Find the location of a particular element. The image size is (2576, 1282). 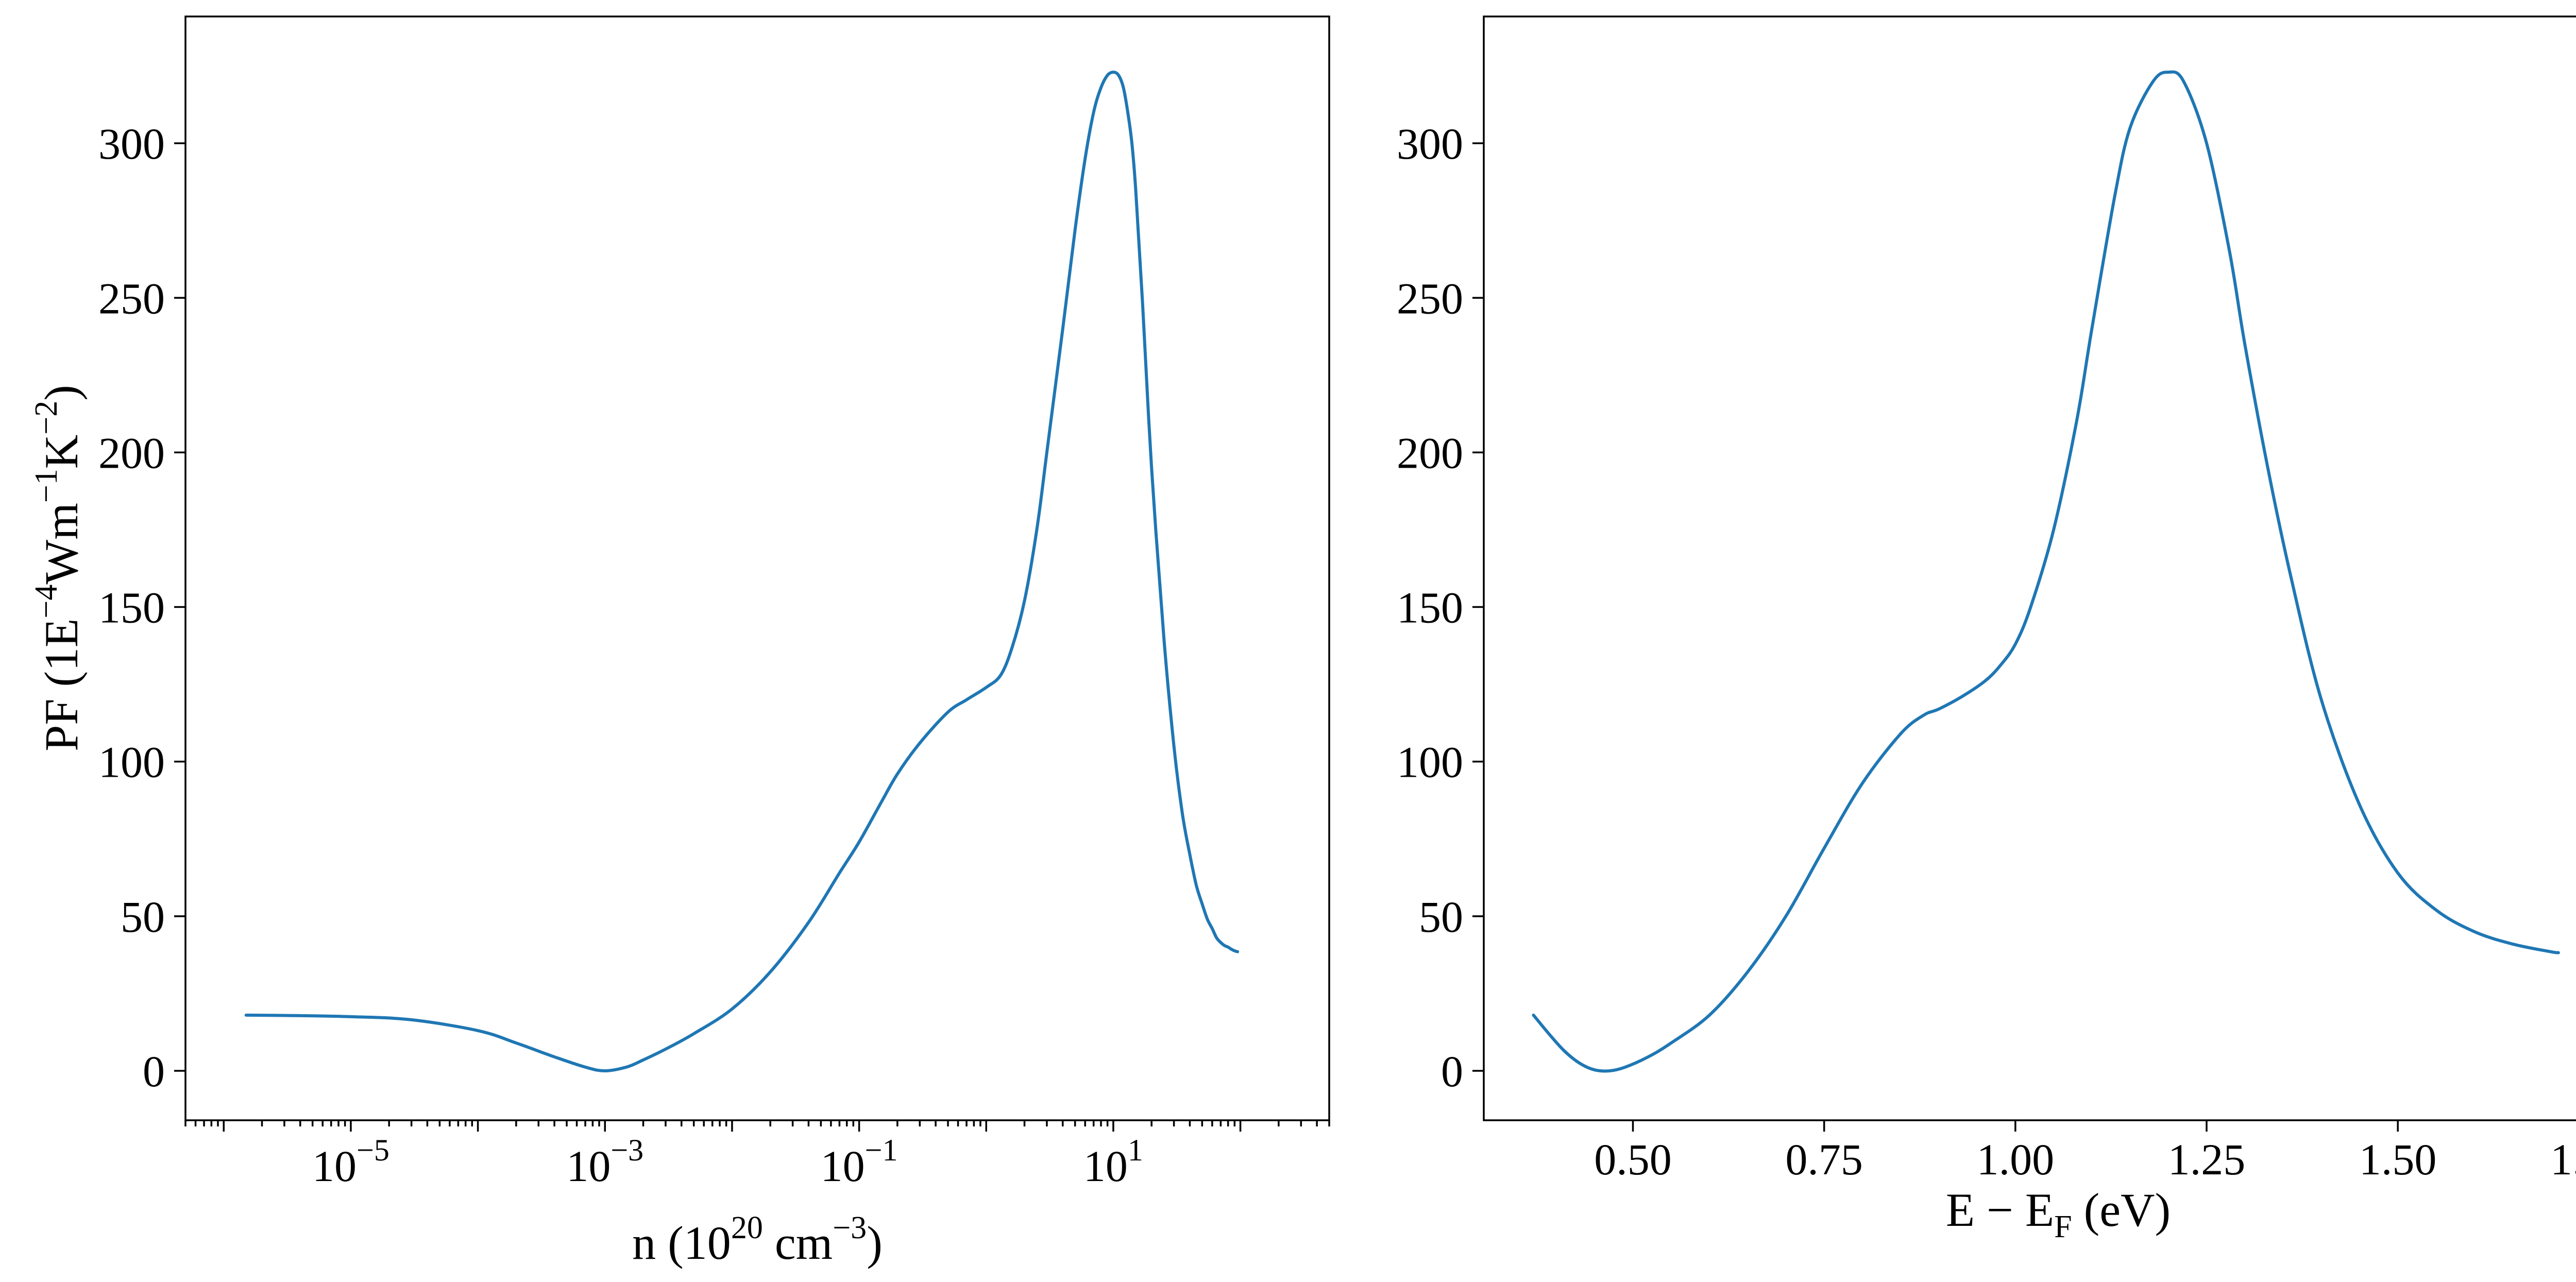

x-ticks-left: 10⁻⁵ 10⁻³ 10⁻¹ 10¹ is located at coordinates (757, 1155).